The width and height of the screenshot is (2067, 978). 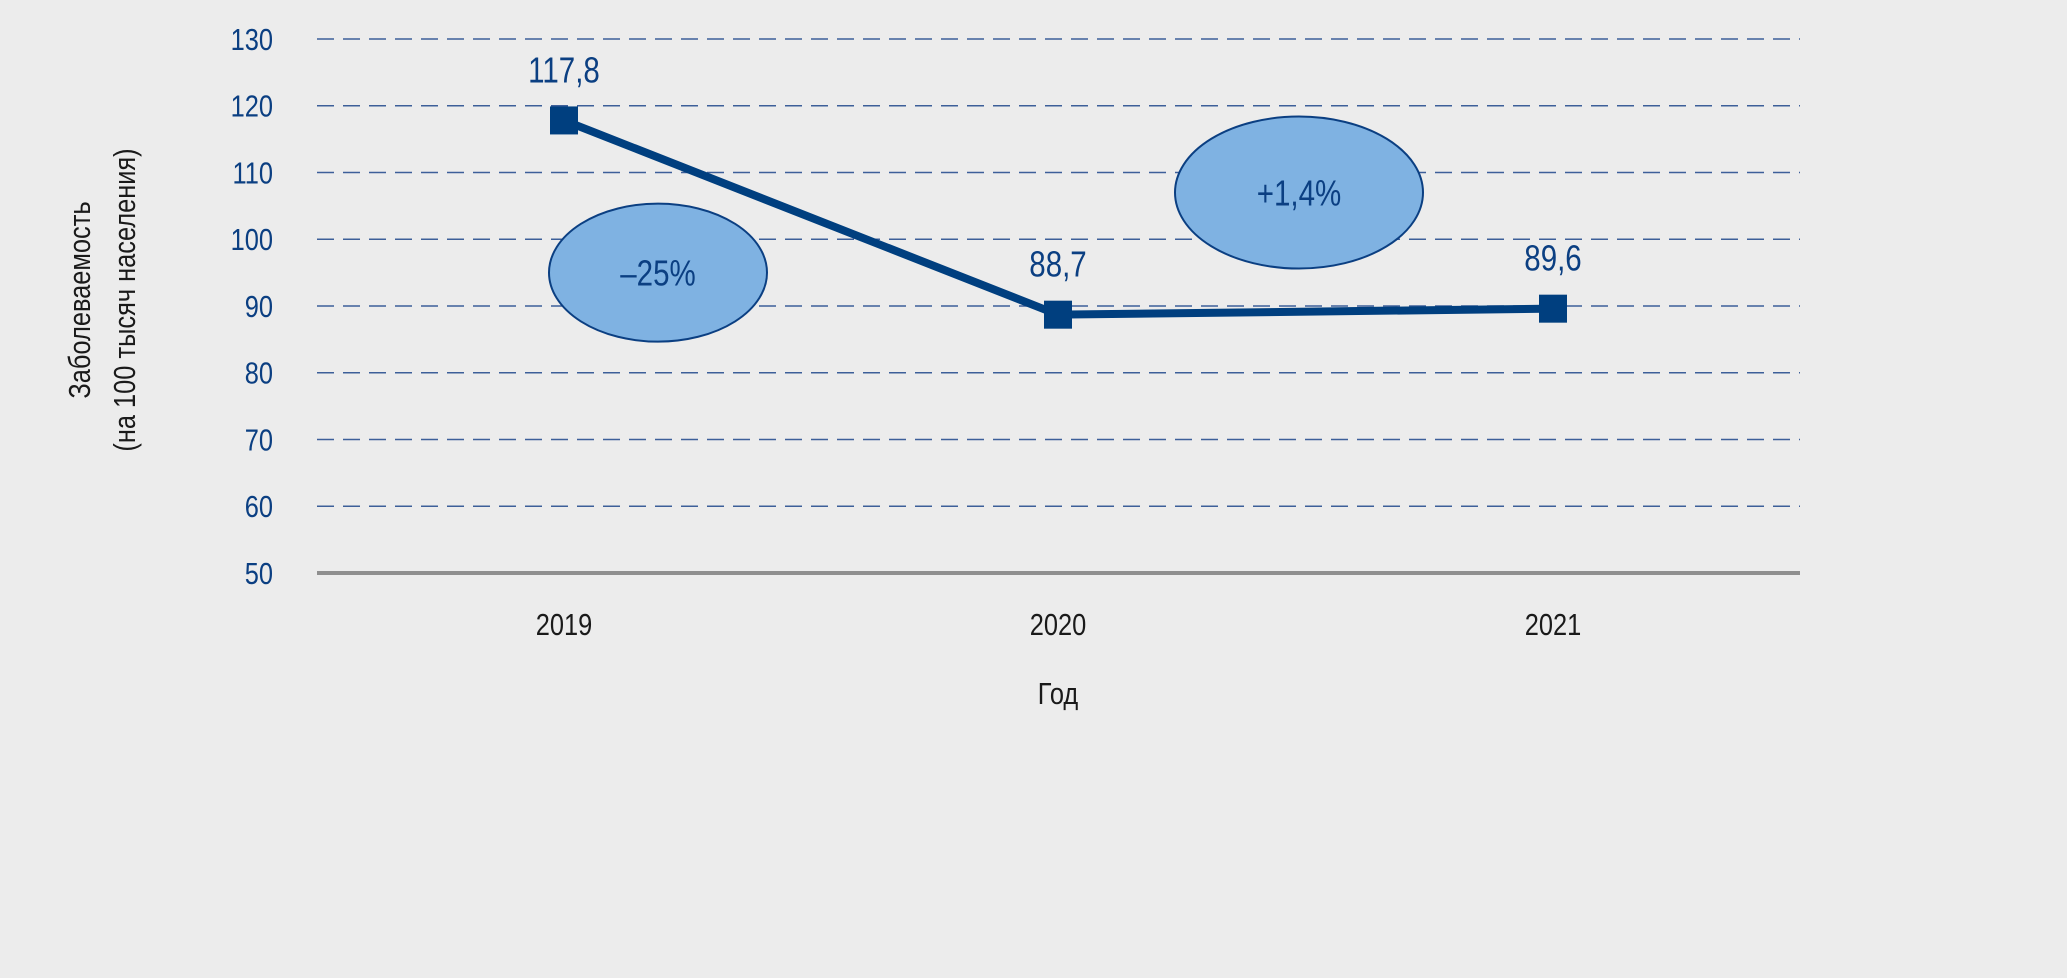 What do you see at coordinates (986, 229) in the screenshot?
I see `annotations: –25% +1,4%` at bounding box center [986, 229].